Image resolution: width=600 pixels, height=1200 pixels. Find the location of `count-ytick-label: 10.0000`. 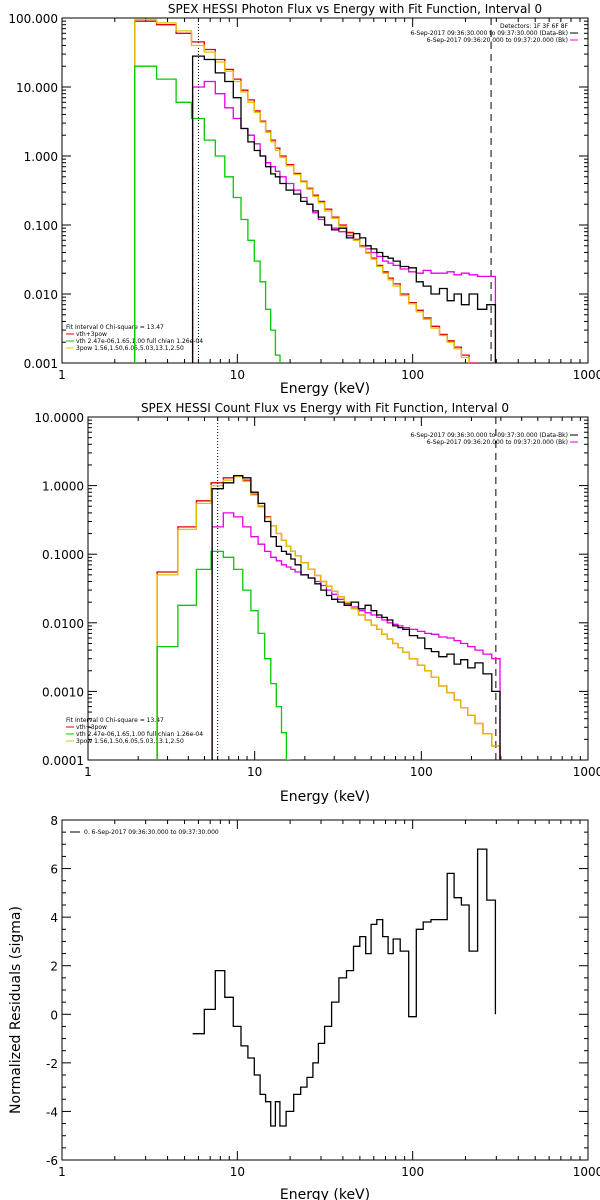

count-ytick-label: 10.0000 is located at coordinates (59, 418).